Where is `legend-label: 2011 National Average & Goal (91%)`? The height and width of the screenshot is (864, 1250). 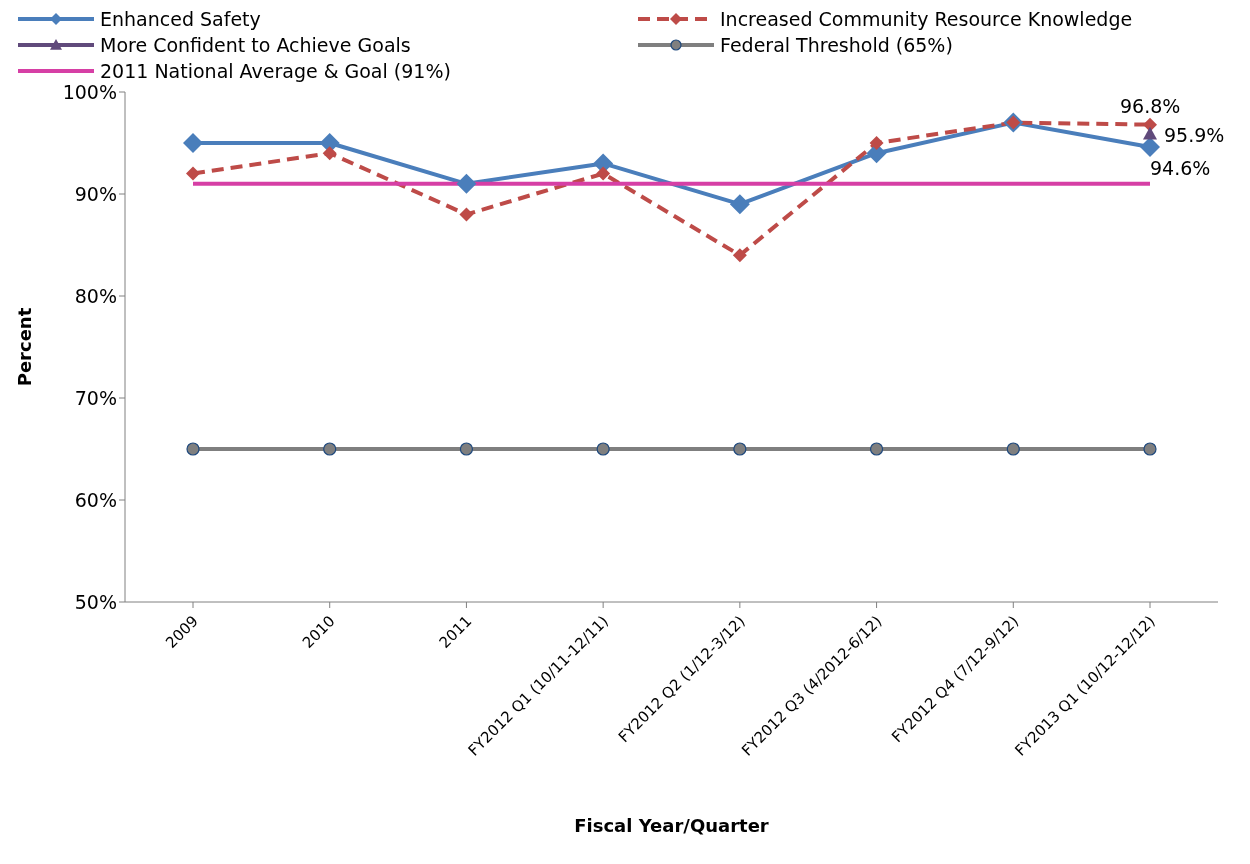
legend-label: 2011 National Average & Goal (91%) is located at coordinates (275, 71).